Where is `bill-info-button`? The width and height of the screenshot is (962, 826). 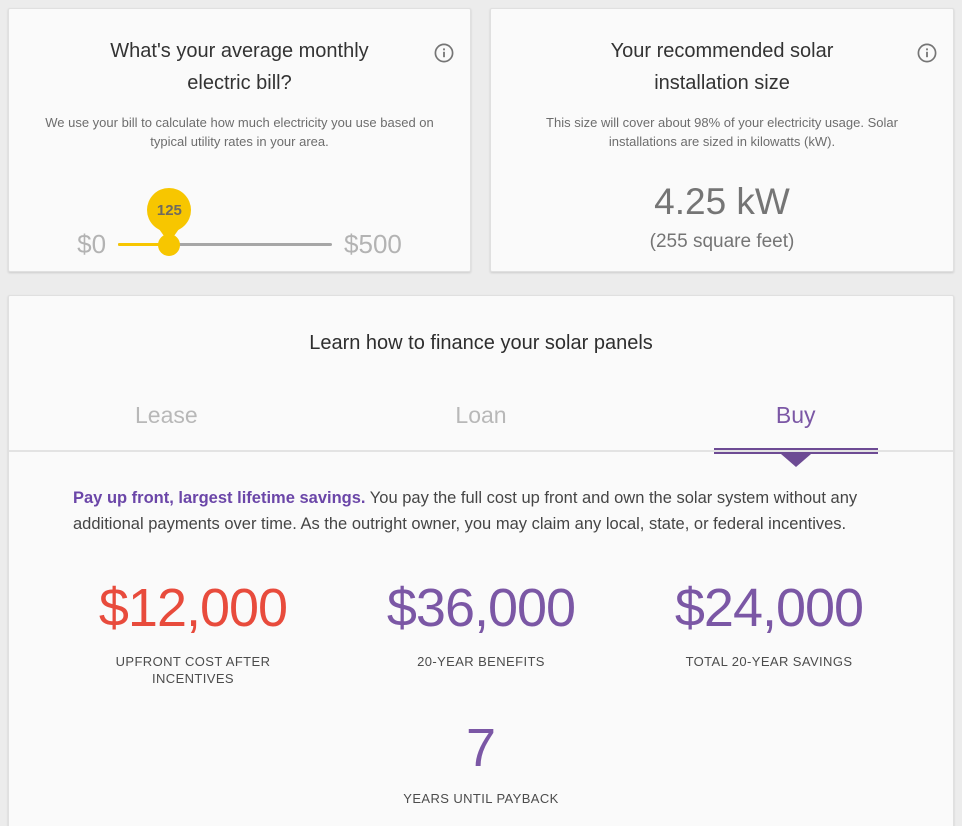 bill-info-button is located at coordinates (444, 53).